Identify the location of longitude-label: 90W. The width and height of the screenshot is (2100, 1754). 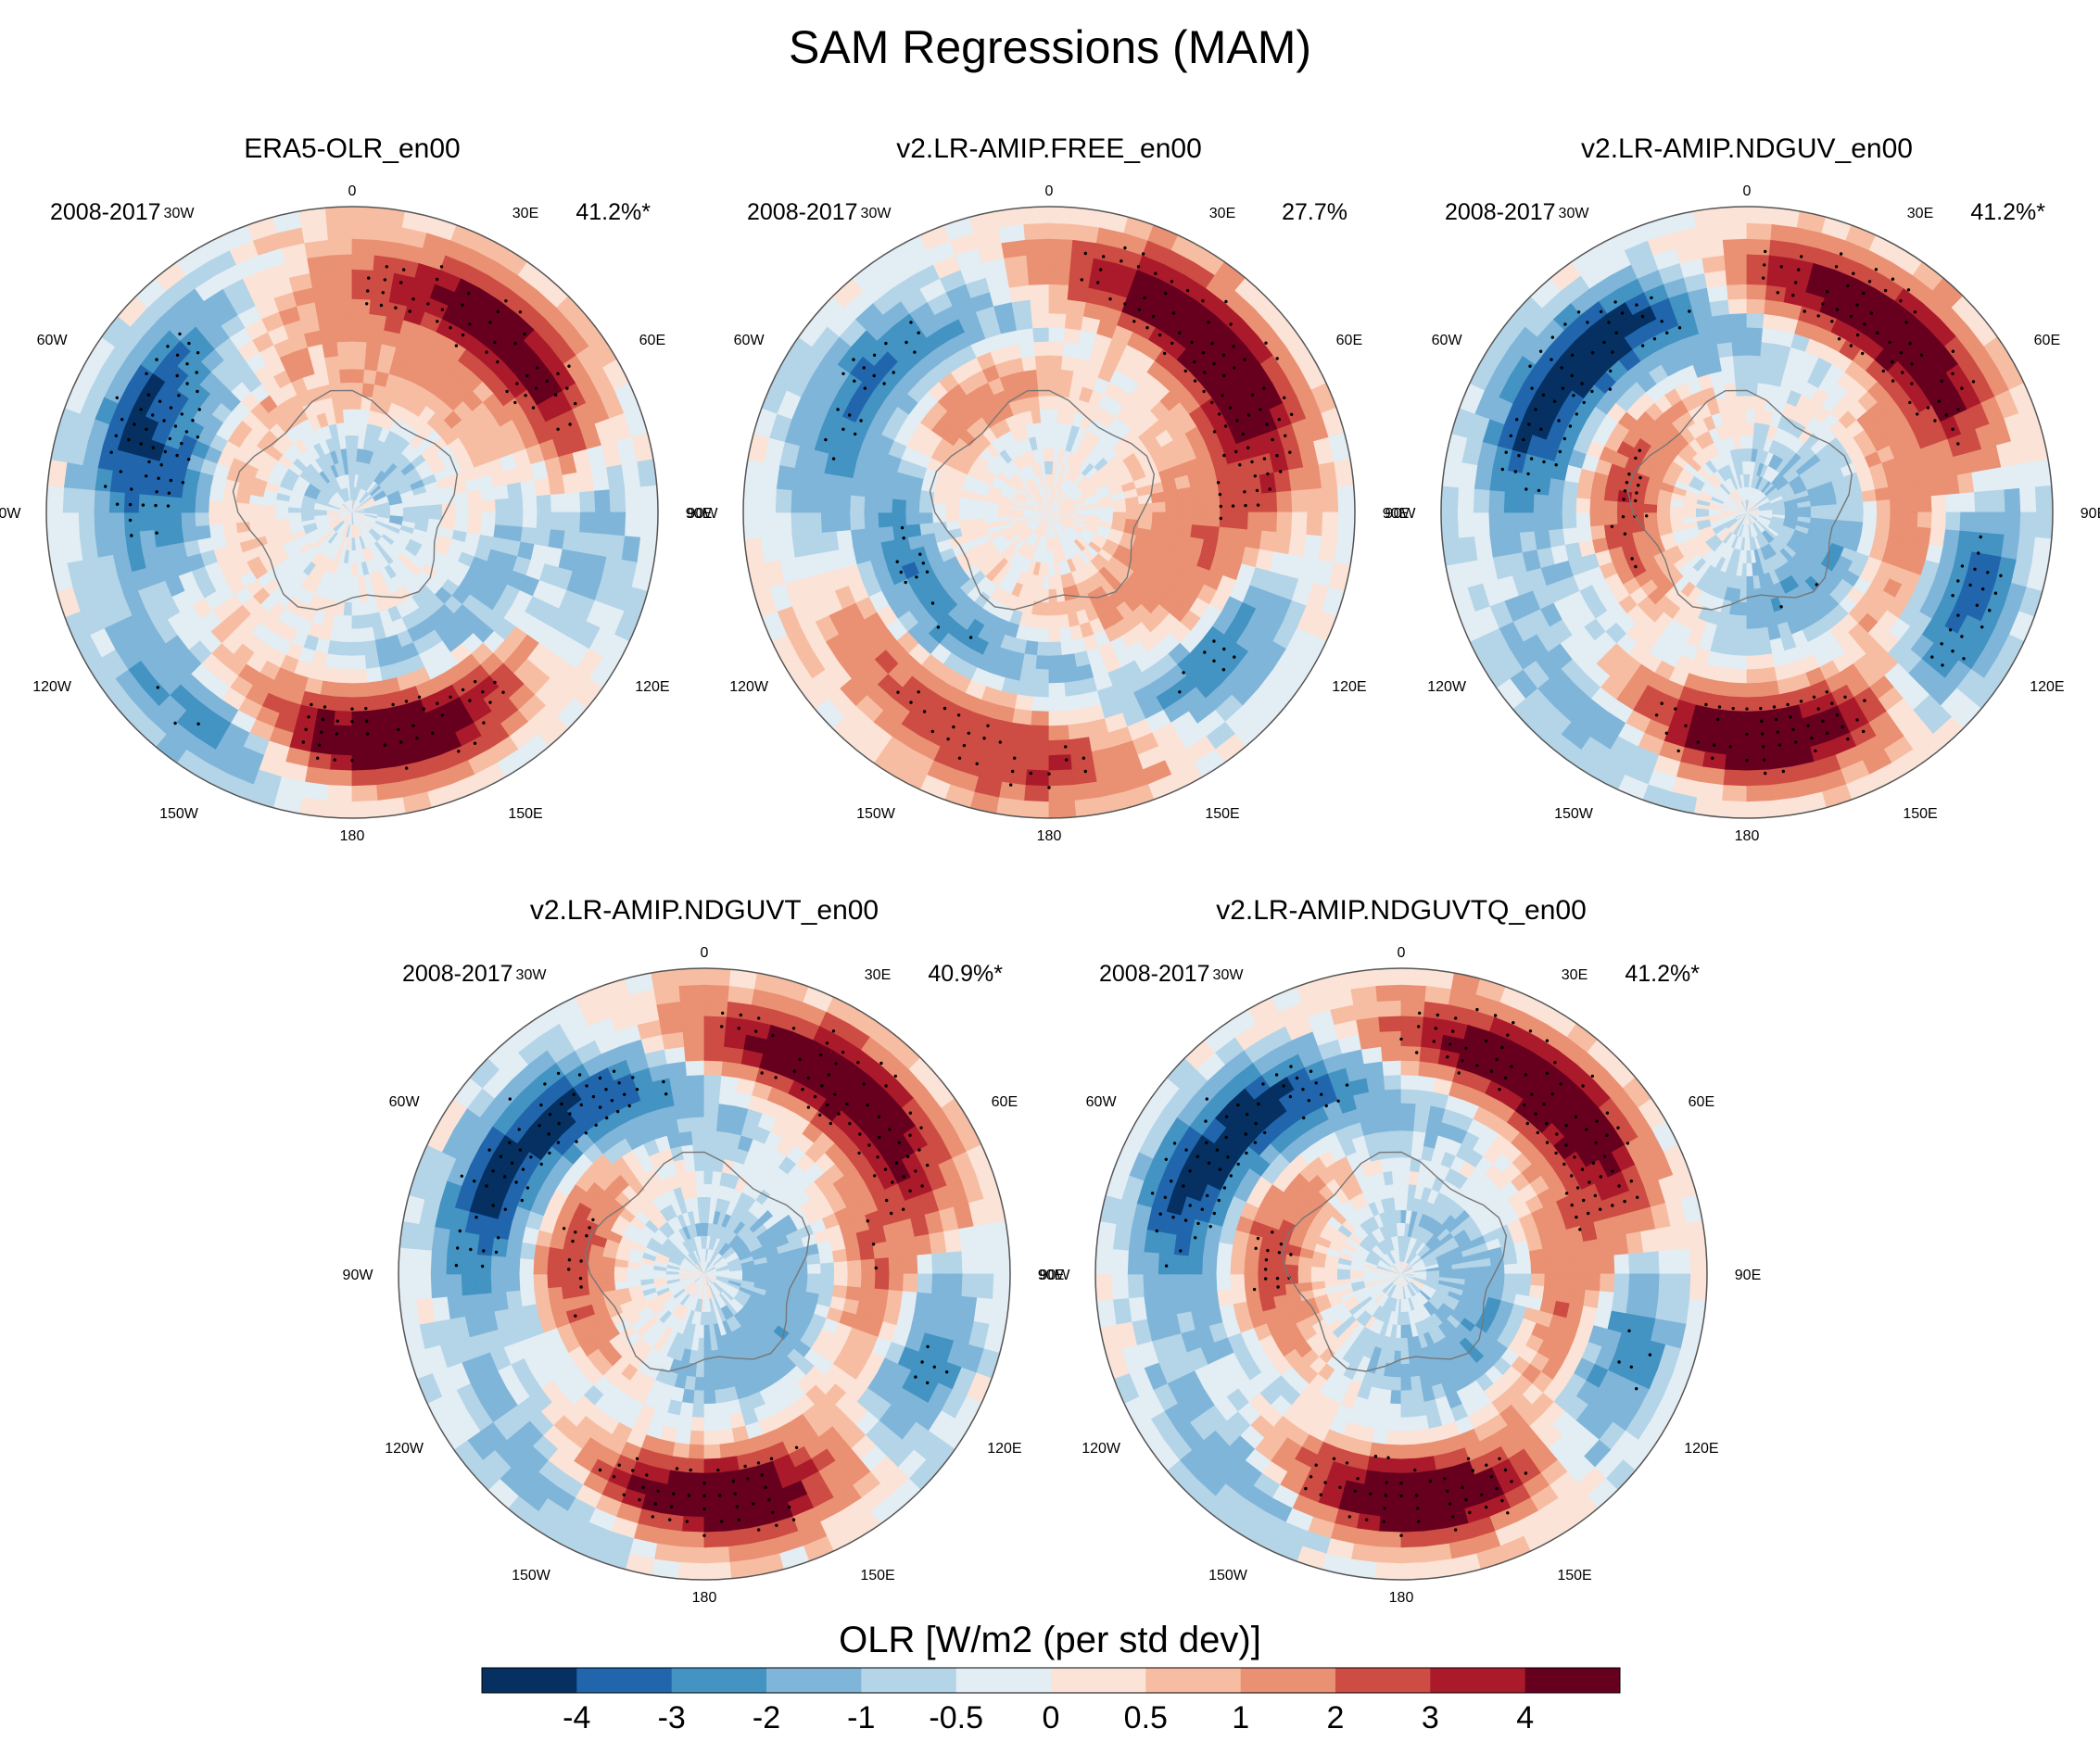
(10, 514).